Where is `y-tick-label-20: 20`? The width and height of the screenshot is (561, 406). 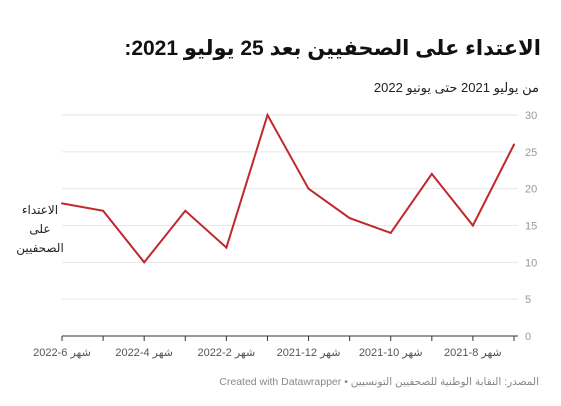 y-tick-label-20: 20 is located at coordinates (531, 190).